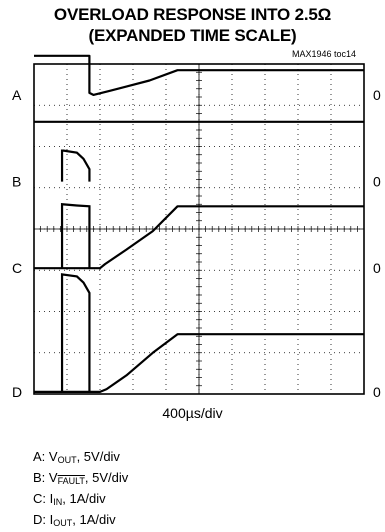  What do you see at coordinates (377, 182) in the screenshot?
I see `zero-marker-b: 0` at bounding box center [377, 182].